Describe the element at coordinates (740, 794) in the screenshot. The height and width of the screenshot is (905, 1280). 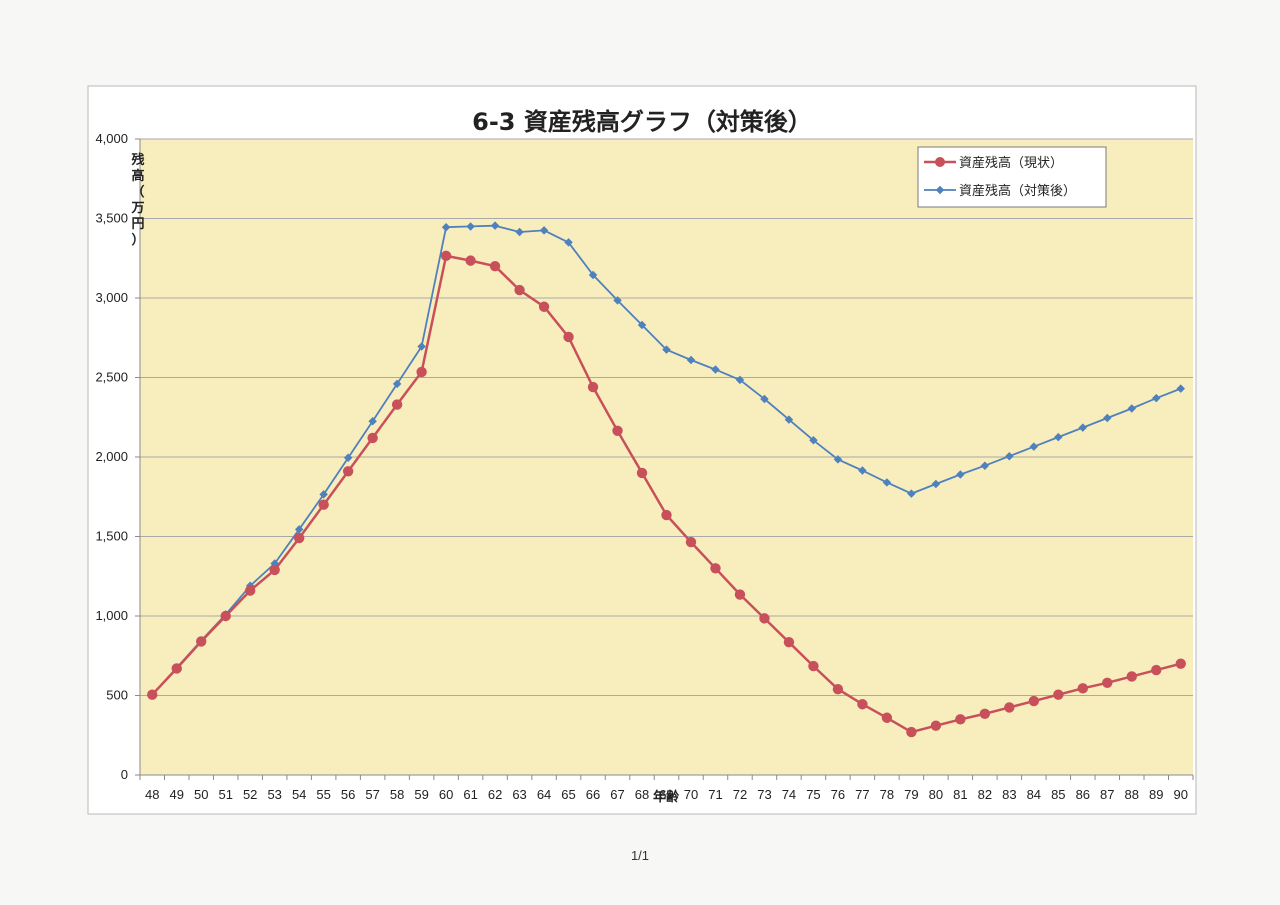
I see `x-tick-label: 72` at that location.